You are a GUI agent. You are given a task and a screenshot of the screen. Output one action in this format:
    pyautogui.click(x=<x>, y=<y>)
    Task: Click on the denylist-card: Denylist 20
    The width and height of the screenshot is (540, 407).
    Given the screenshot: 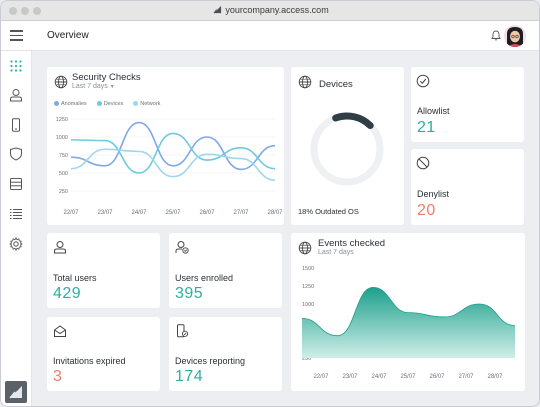 What is the action you would take?
    pyautogui.click(x=467, y=187)
    